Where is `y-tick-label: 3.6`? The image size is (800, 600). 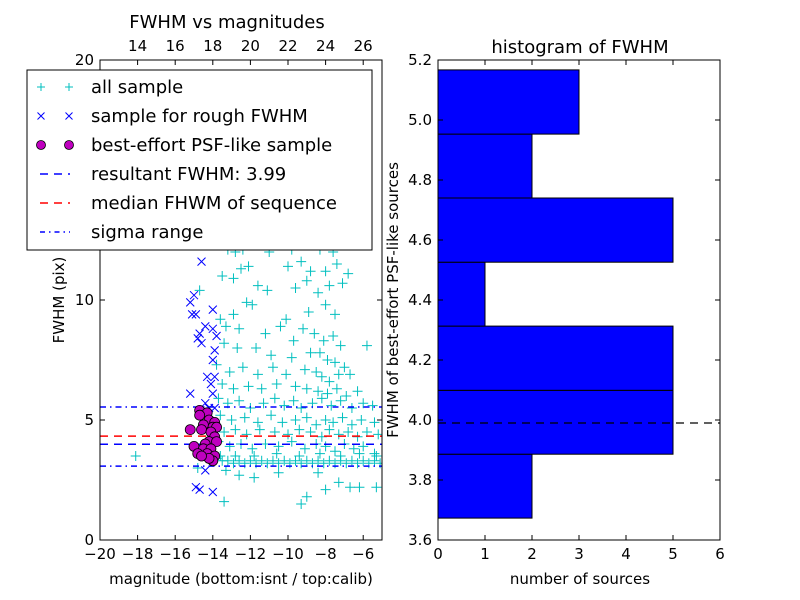
y-tick-label: 3.6 is located at coordinates (420, 540).